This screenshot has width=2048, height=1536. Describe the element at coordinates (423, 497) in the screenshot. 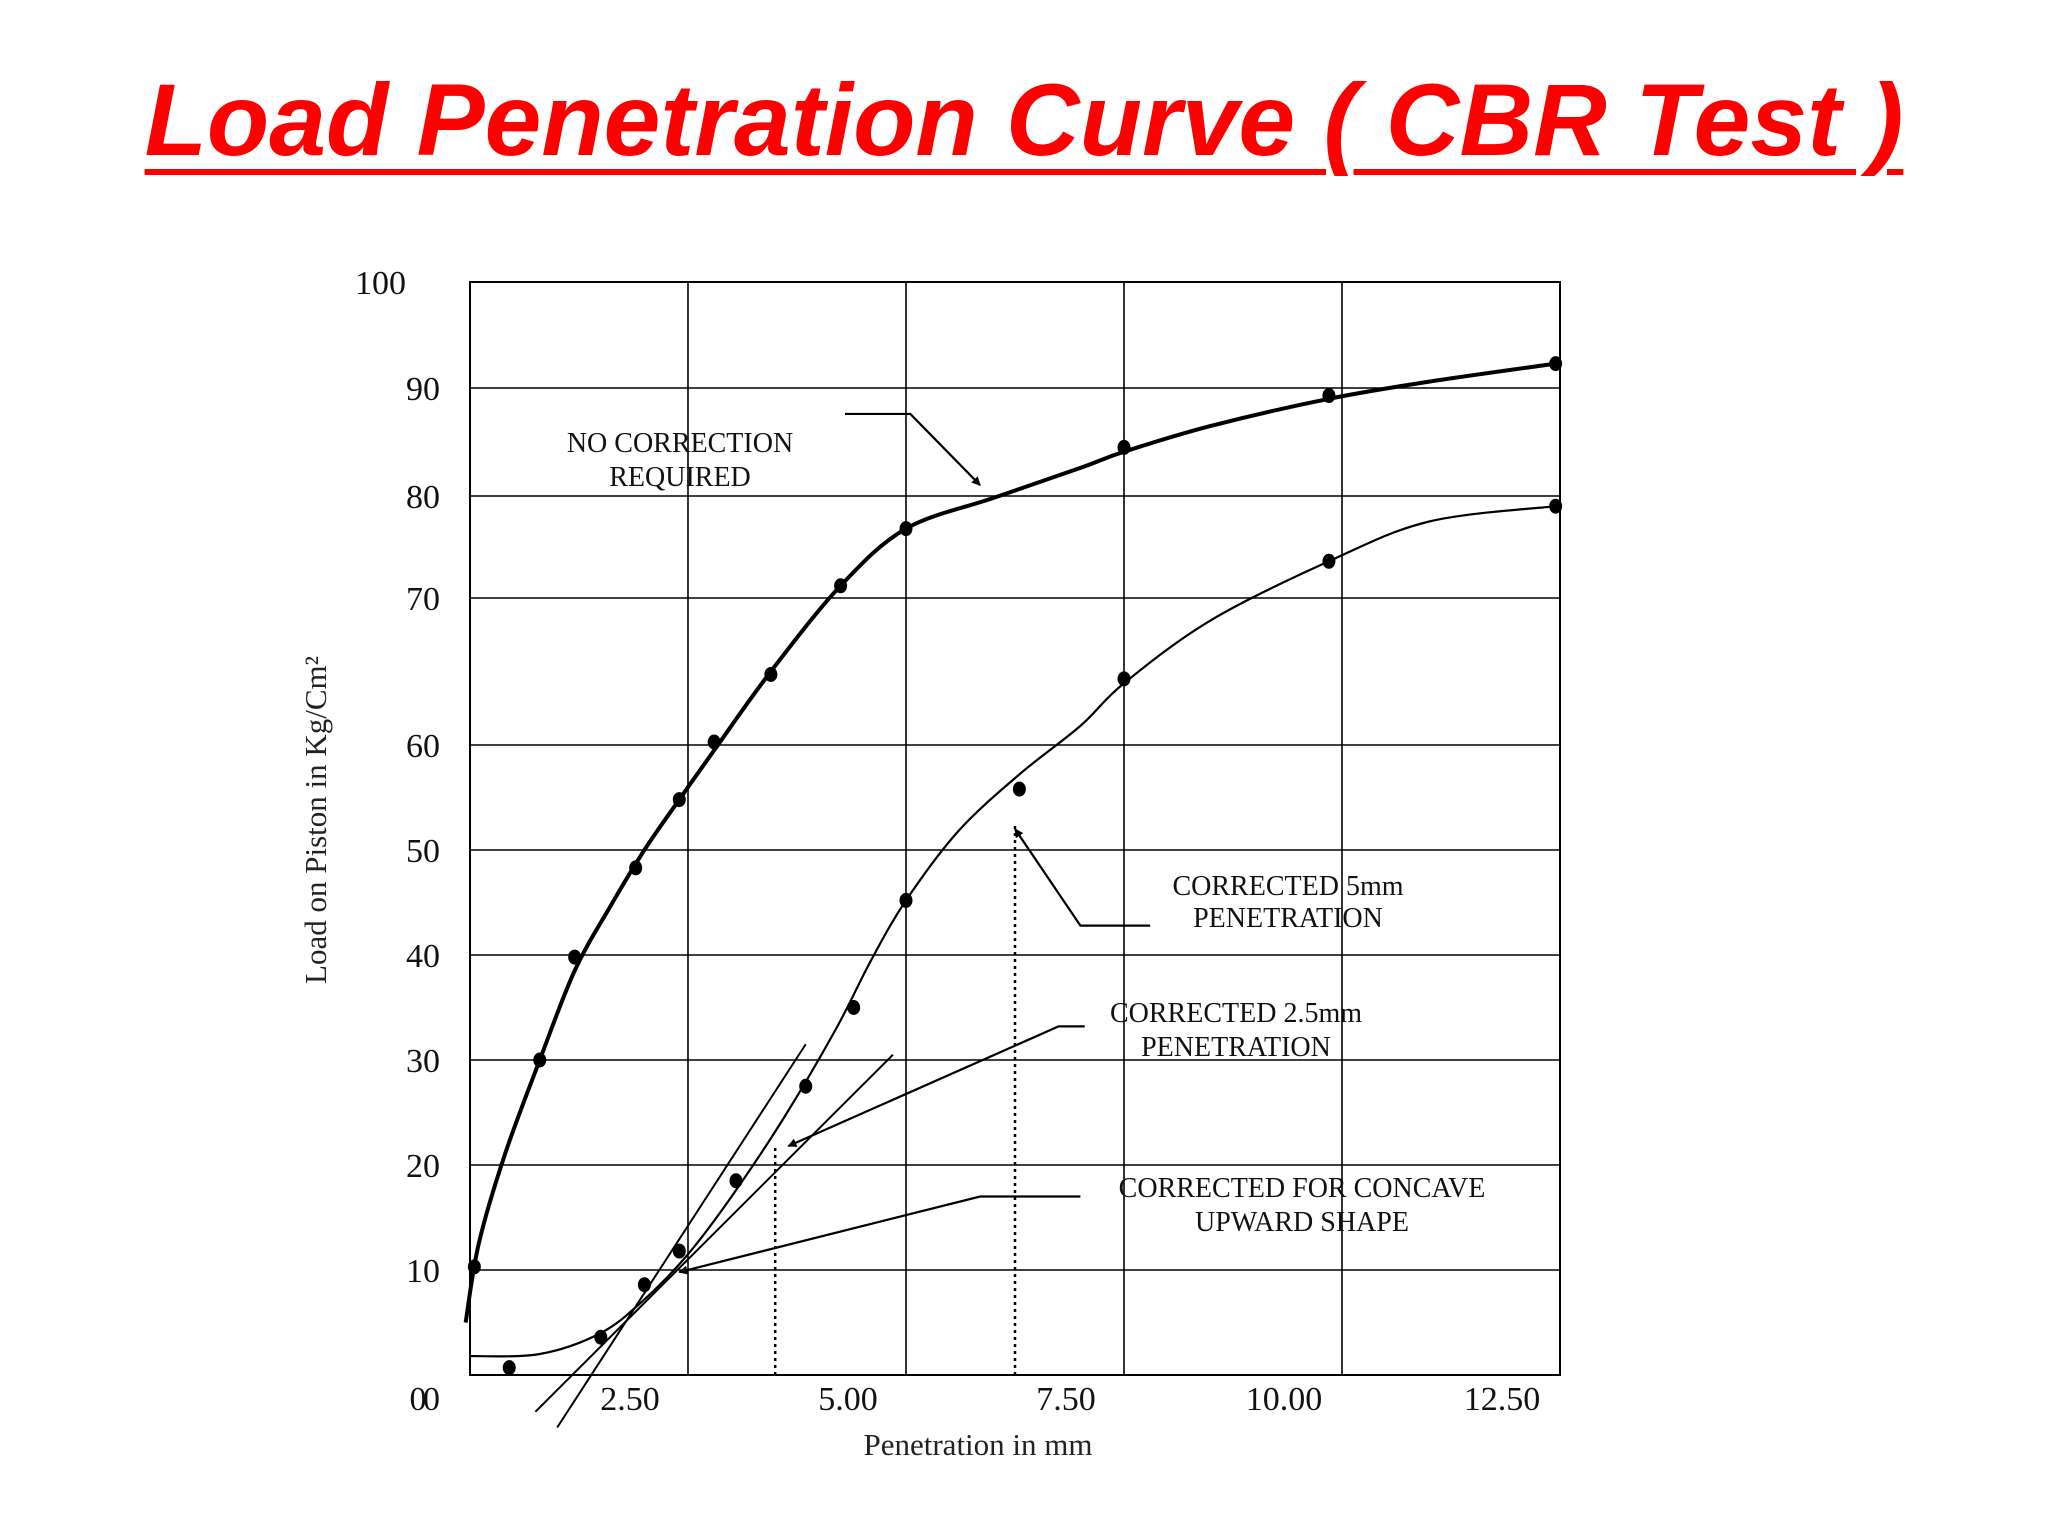

I see `y-tick-label: 80` at that location.